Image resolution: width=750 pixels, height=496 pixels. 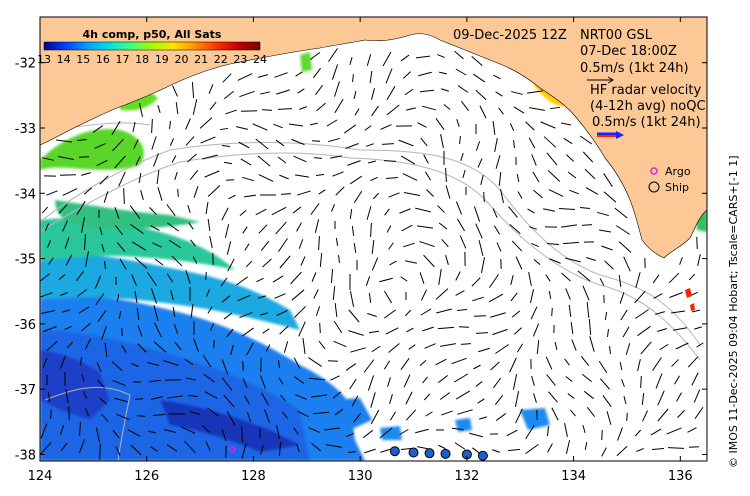 What do you see at coordinates (75, 385) in the screenshot?
I see `sst-patch-navy` at bounding box center [75, 385].